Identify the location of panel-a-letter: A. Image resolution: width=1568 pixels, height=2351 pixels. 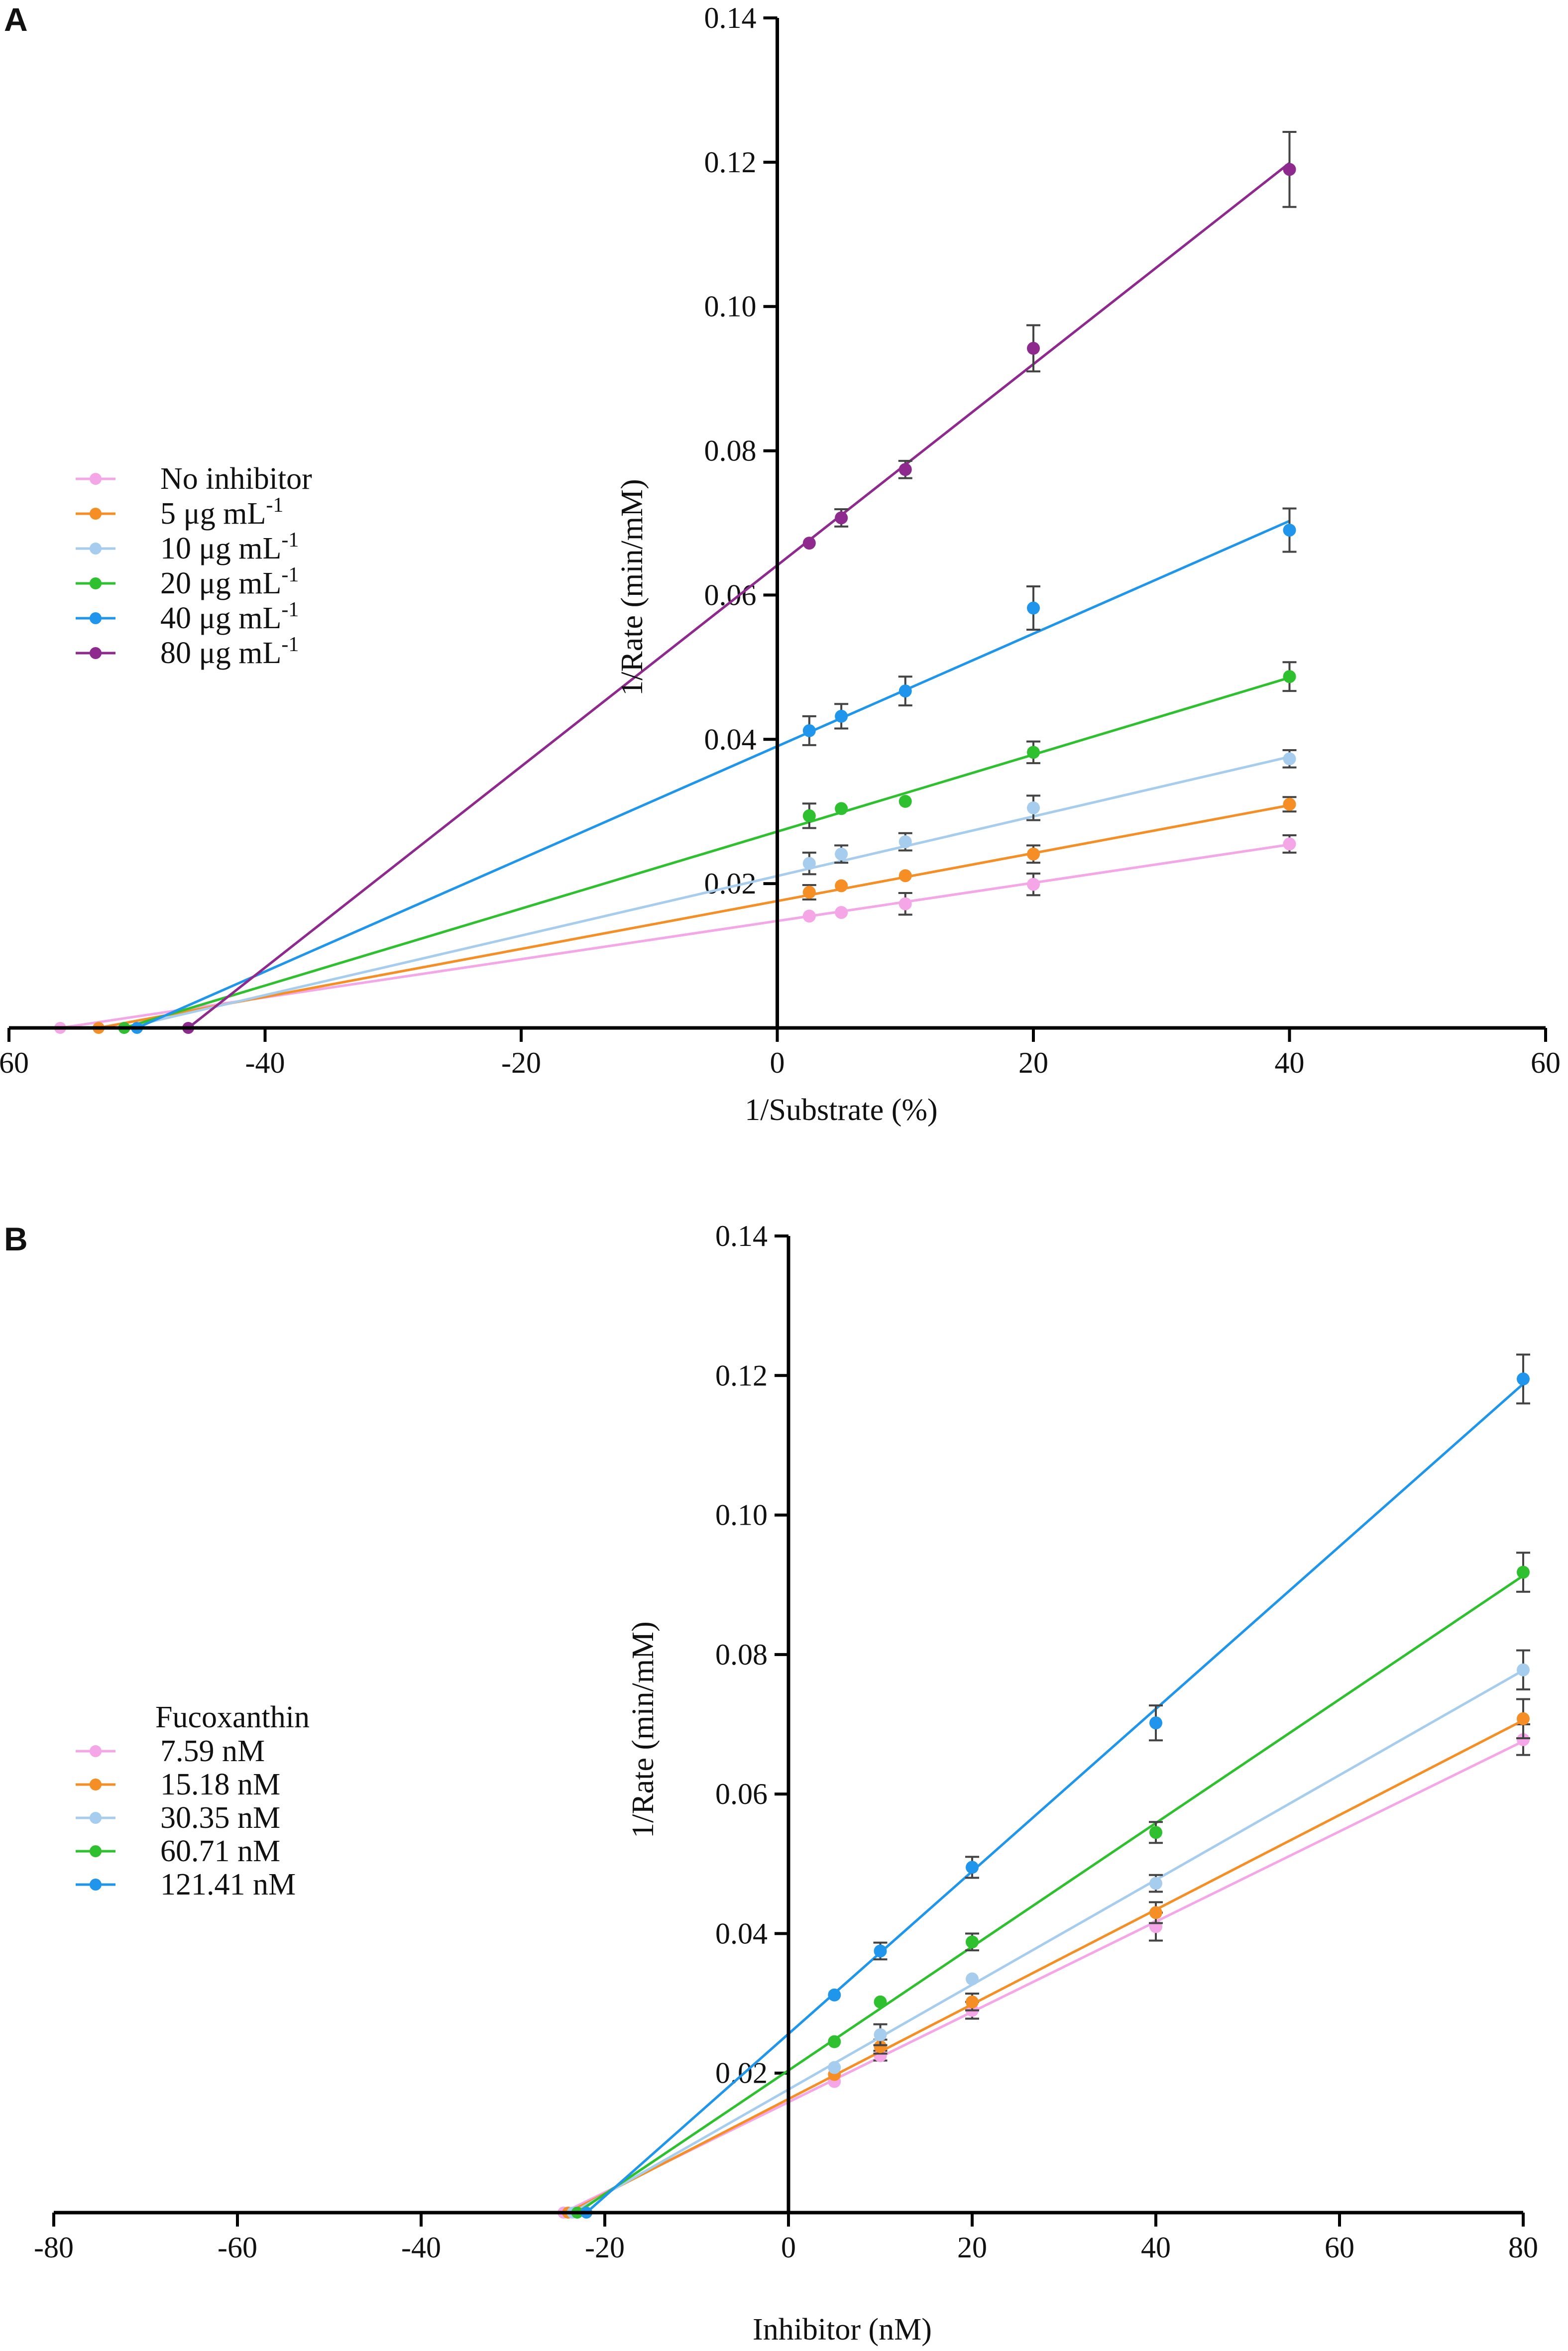
(16, 19).